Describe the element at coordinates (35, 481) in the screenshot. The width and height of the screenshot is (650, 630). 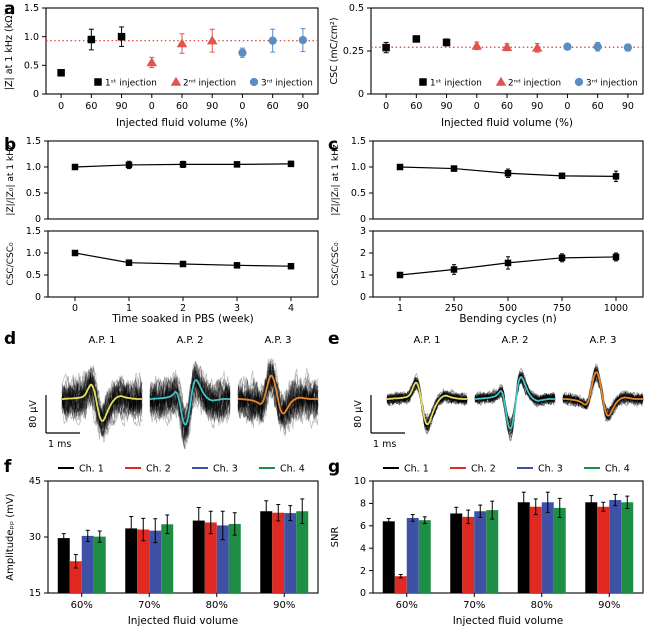
I see `svg-text: 45` at that location.